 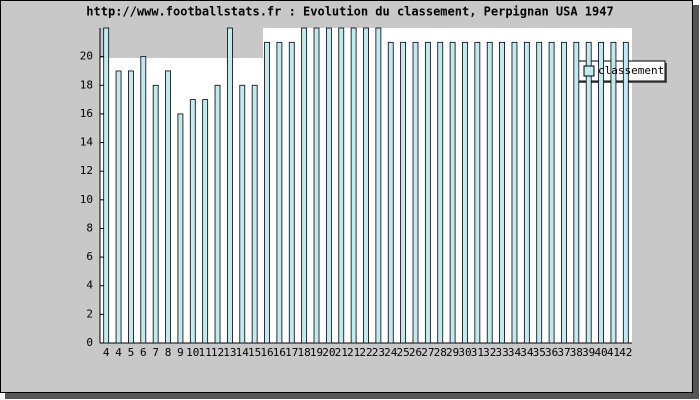 What do you see at coordinates (86, 56) in the screenshot?
I see `y-tick-label: 20` at bounding box center [86, 56].